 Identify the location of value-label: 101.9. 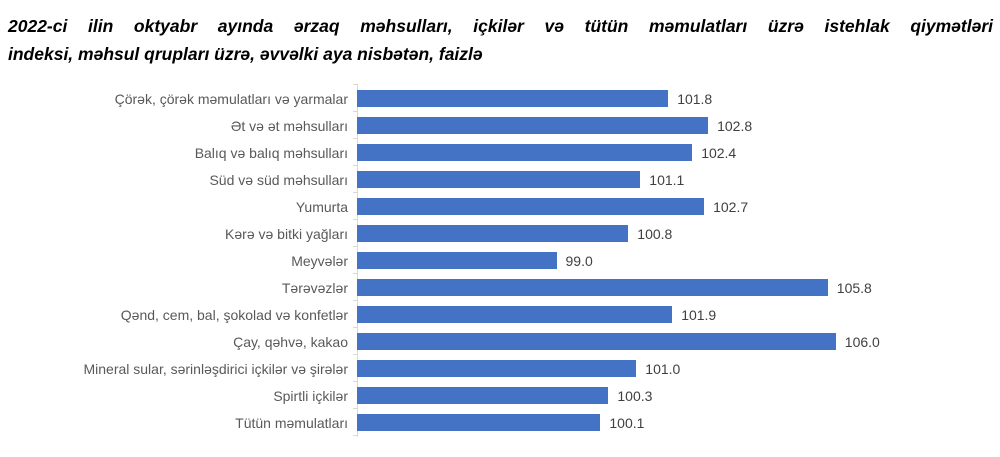
(699, 314).